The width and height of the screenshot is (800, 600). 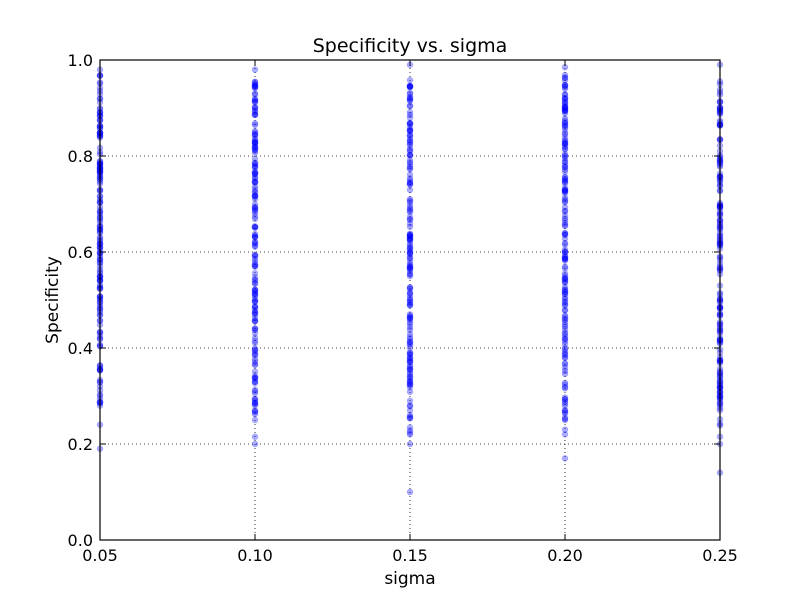 What do you see at coordinates (100, 555) in the screenshot?
I see `x-tick-label: 0.05` at bounding box center [100, 555].